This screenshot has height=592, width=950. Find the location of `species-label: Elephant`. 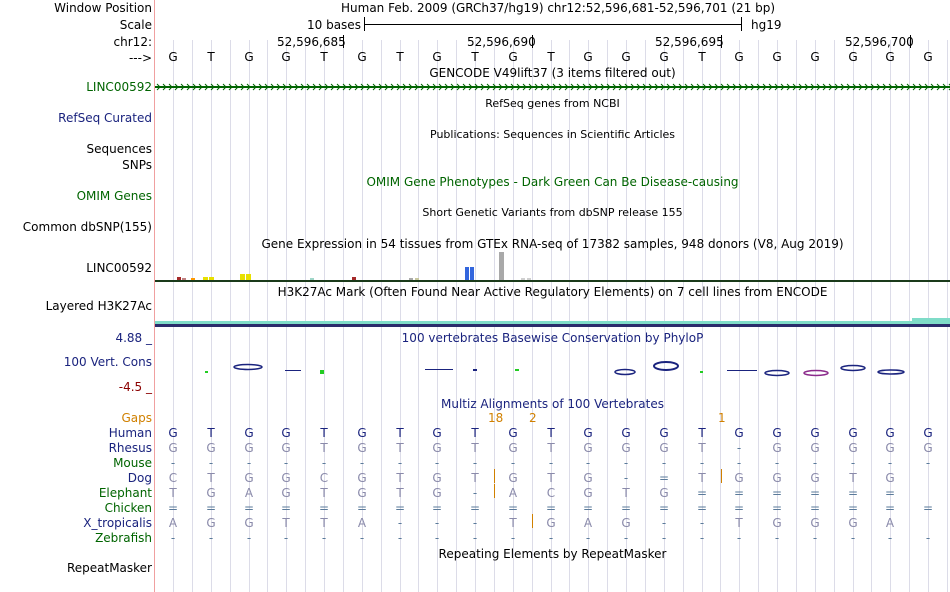

species-label: Elephant is located at coordinates (125, 493).